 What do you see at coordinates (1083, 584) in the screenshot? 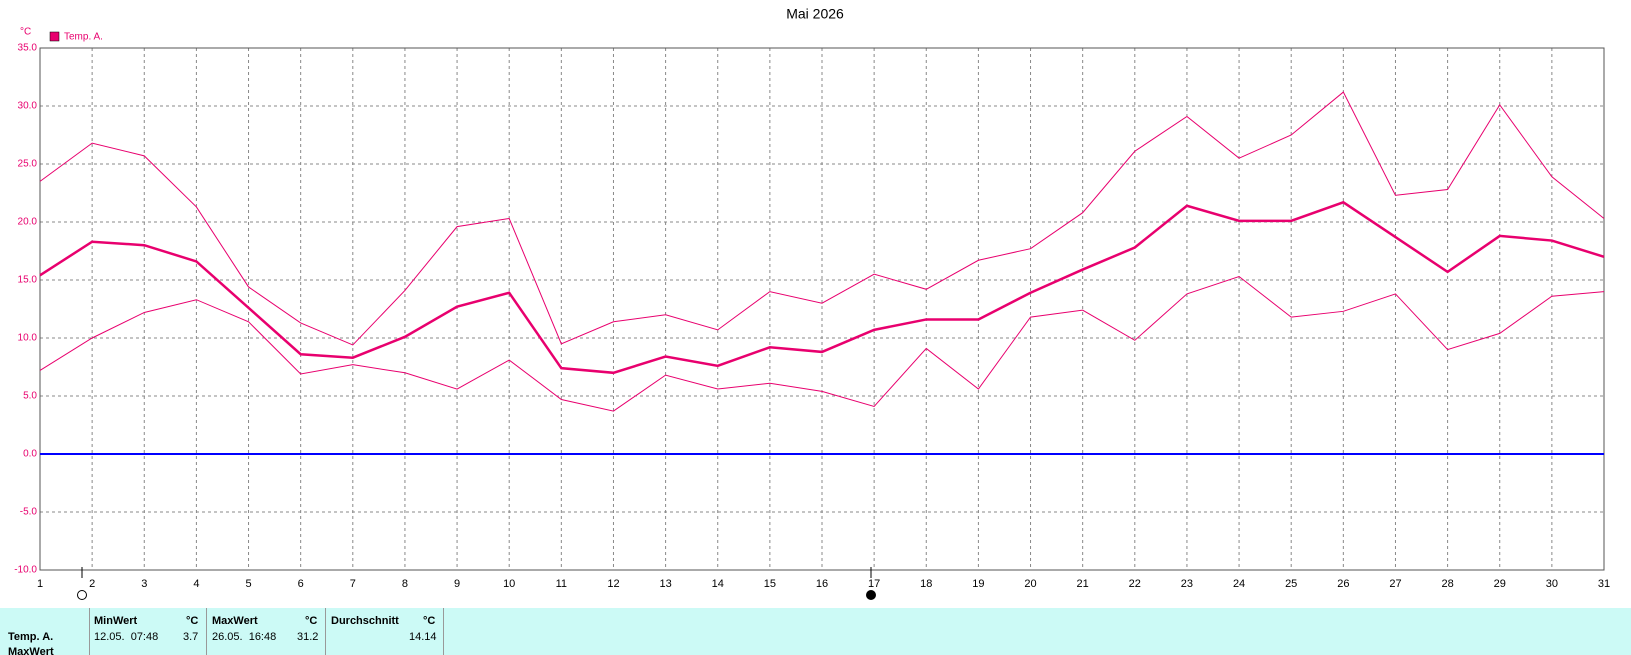
I see `x-tick-label: 21` at bounding box center [1083, 584].